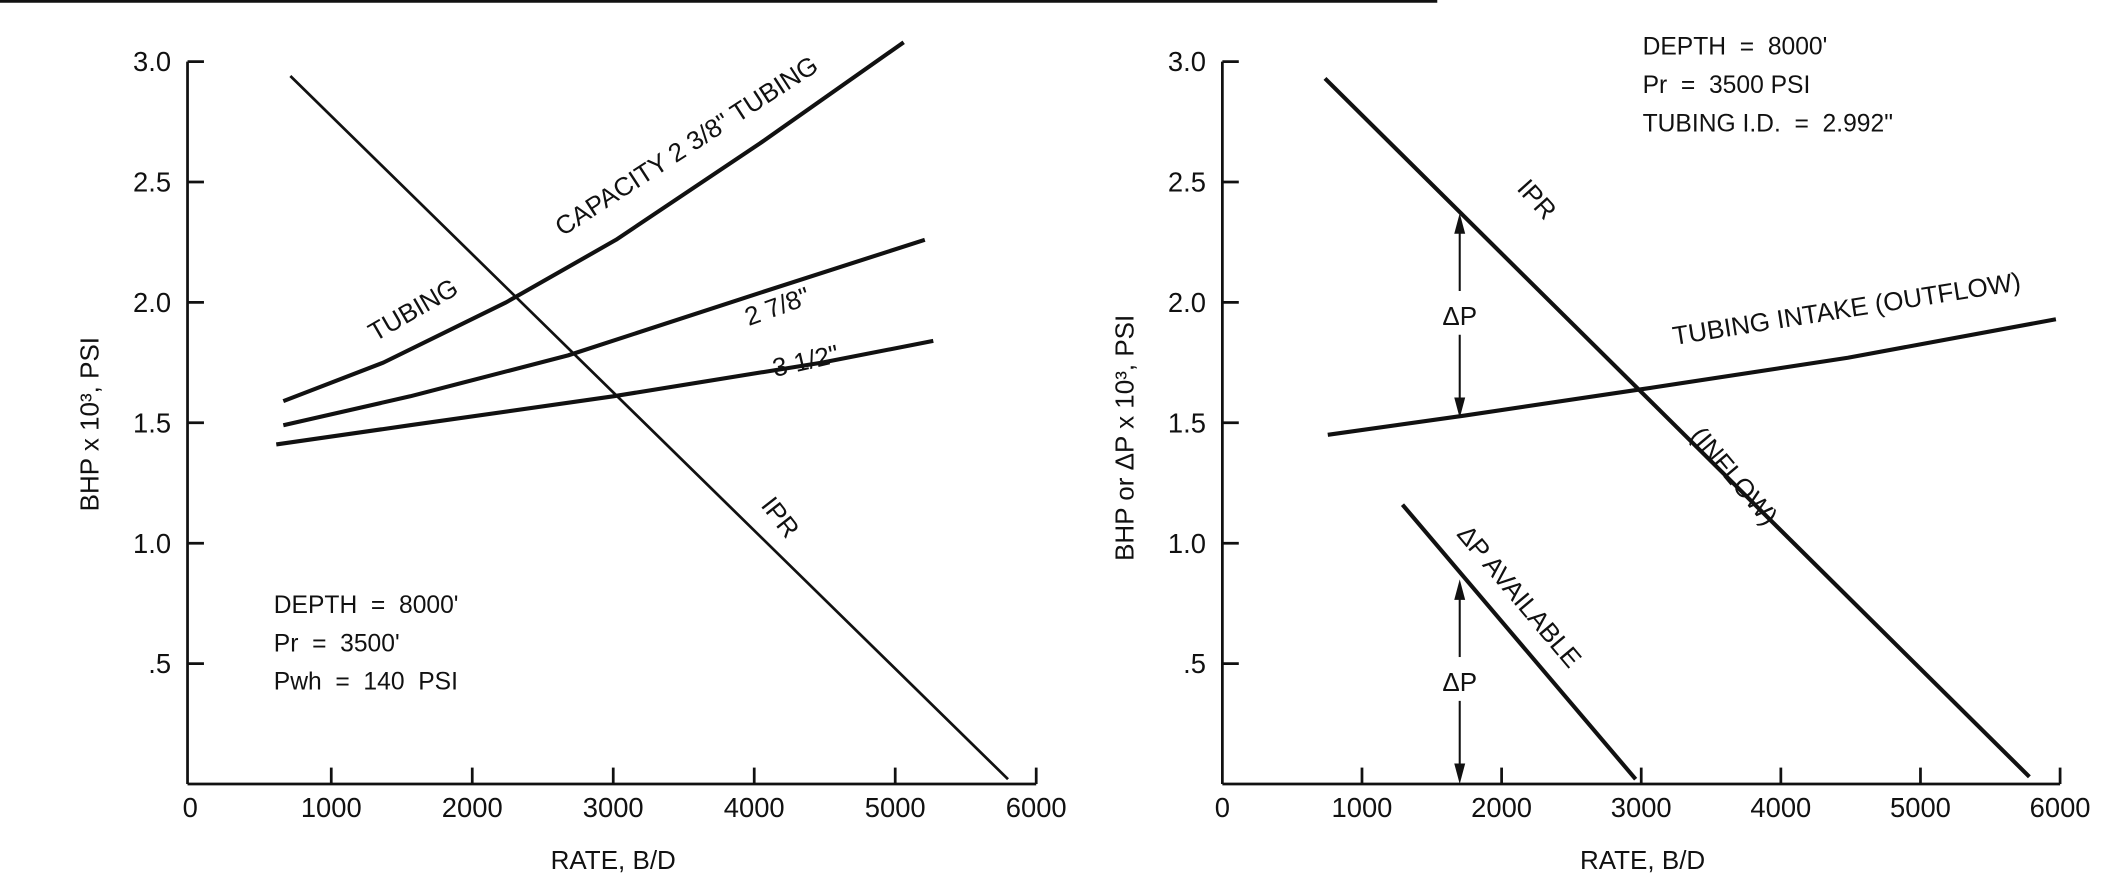 This screenshot has height=888, width=2108. What do you see at coordinates (1124, 438) in the screenshot?
I see `y-axis-label: BHP or ΔP x 10³, PSI` at bounding box center [1124, 438].